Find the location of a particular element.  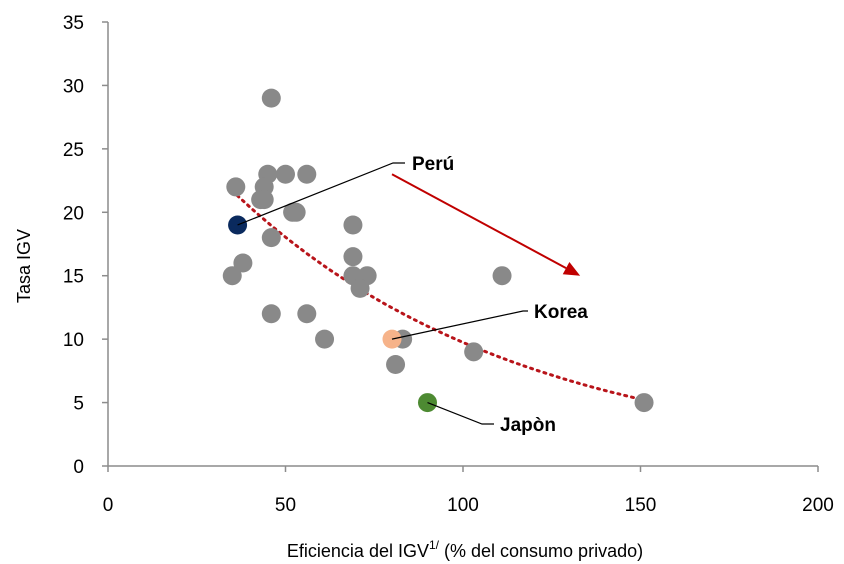

x-tick-label: 100 is located at coordinates (463, 505).